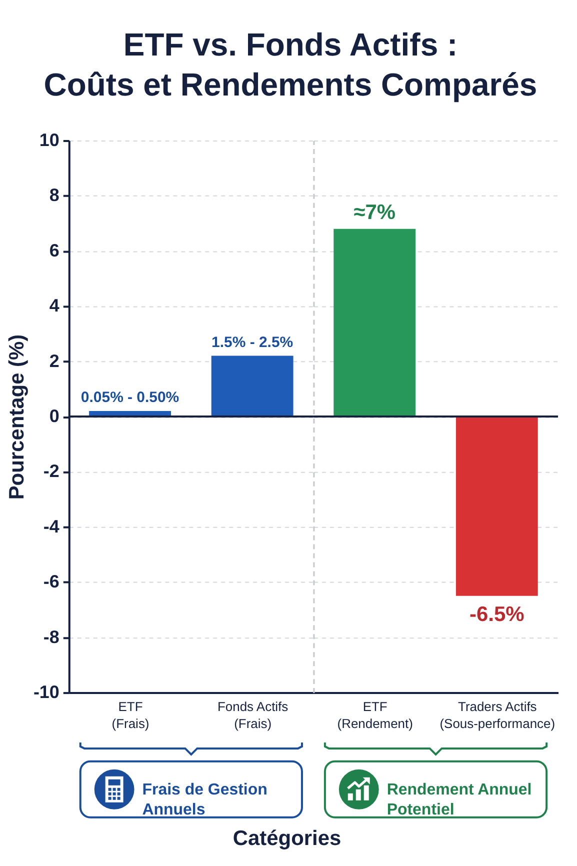 The height and width of the screenshot is (866, 577). What do you see at coordinates (51, 471) in the screenshot?
I see `y-tick-label: -2` at bounding box center [51, 471].